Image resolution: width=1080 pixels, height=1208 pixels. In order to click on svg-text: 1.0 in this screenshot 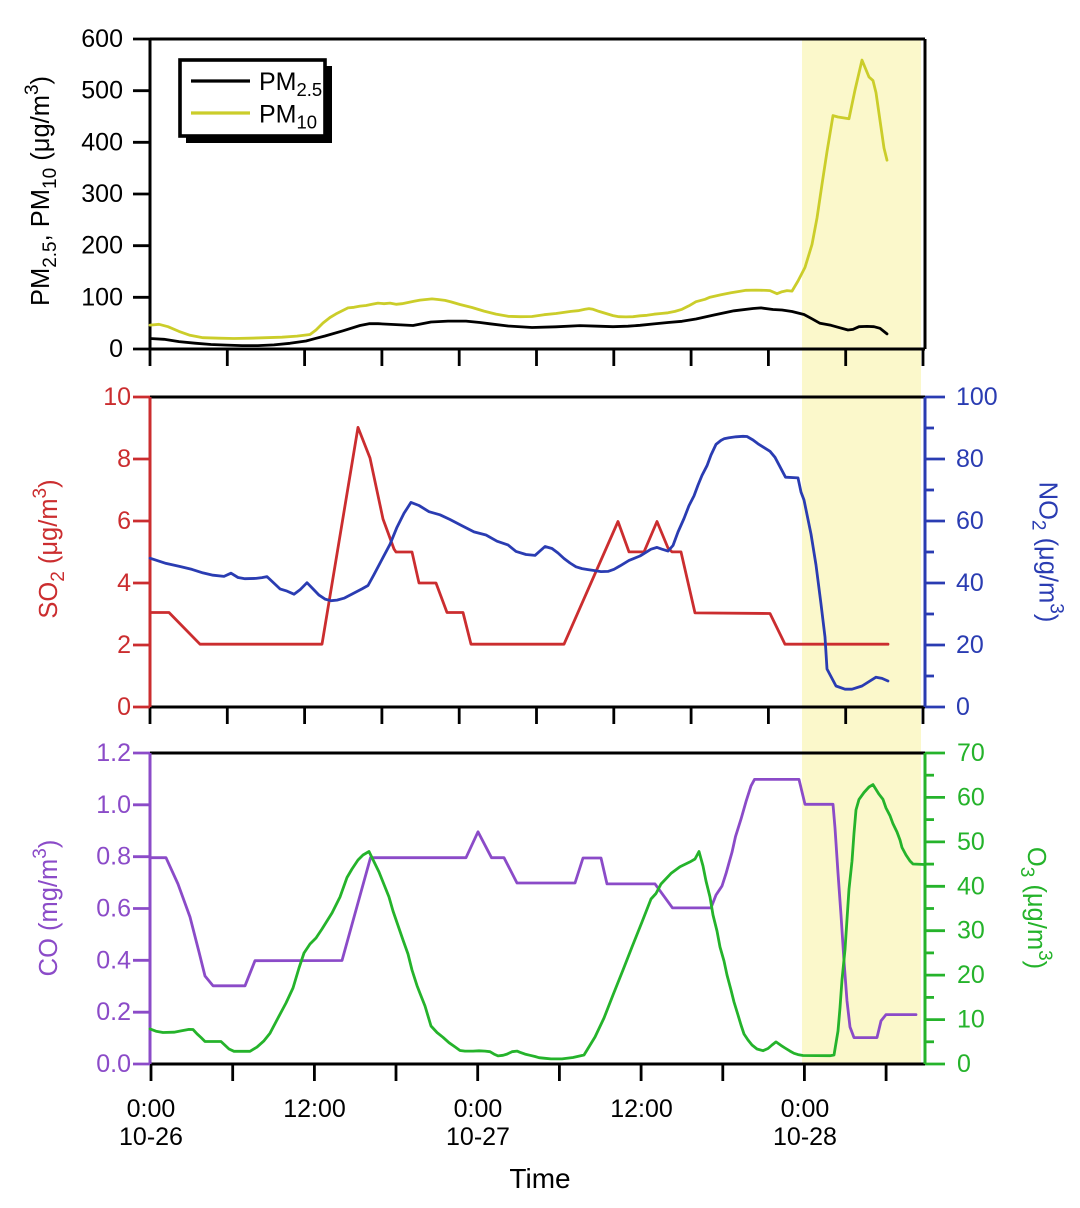, I will do `click(113, 805)`.